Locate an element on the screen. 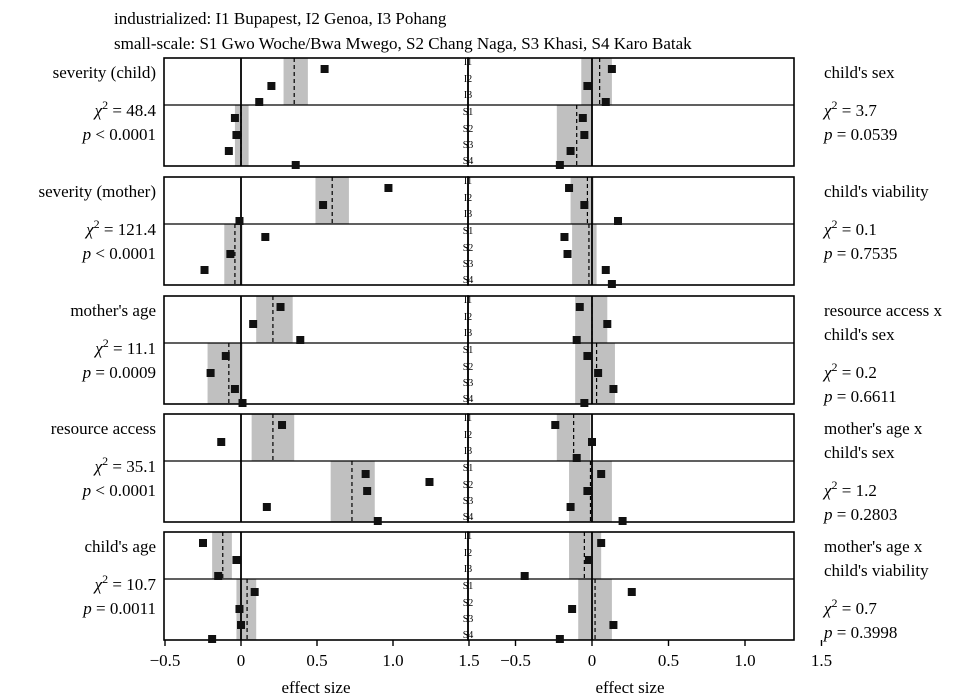  p-value-stat: p = 0.6611 is located at coordinates (860, 396).